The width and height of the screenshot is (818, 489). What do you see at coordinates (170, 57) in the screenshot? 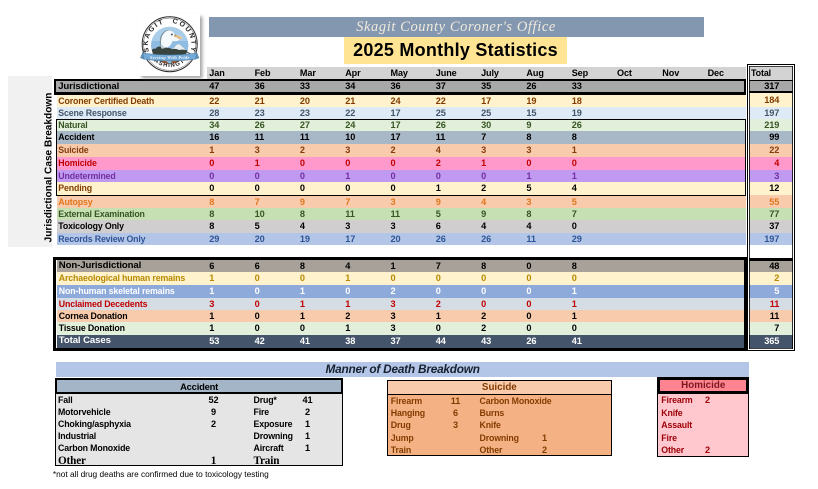
I see `svg-text: Serving With Pride` at bounding box center [170, 57].